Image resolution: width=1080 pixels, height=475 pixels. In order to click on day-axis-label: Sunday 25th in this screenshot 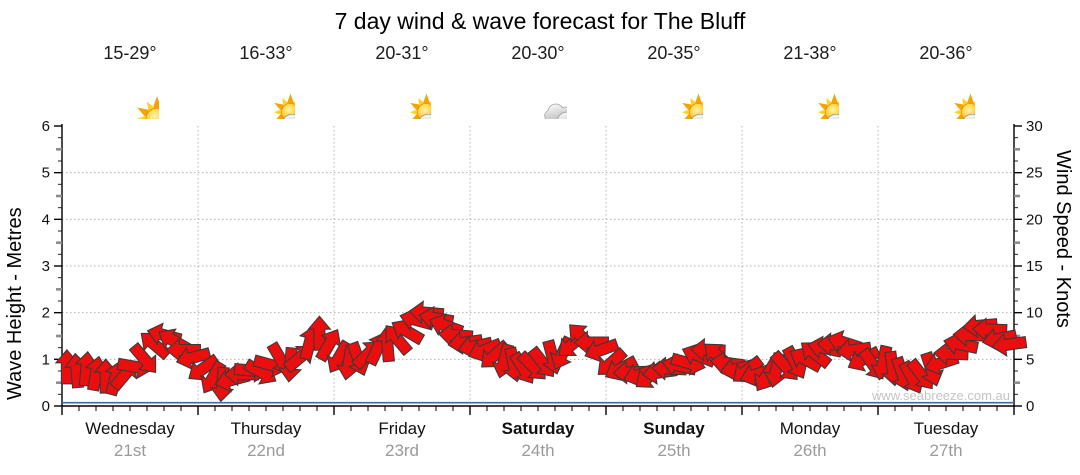, I will do `click(674, 440)`.